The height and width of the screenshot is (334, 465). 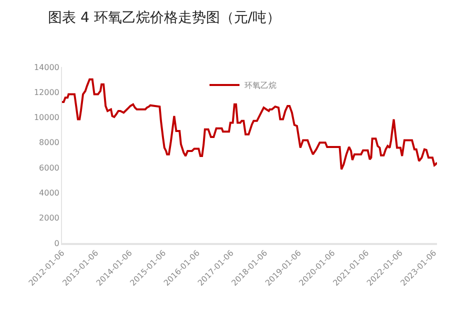 What do you see at coordinates (49, 193) in the screenshot?
I see `y-tick-label: 4000` at bounding box center [49, 193].